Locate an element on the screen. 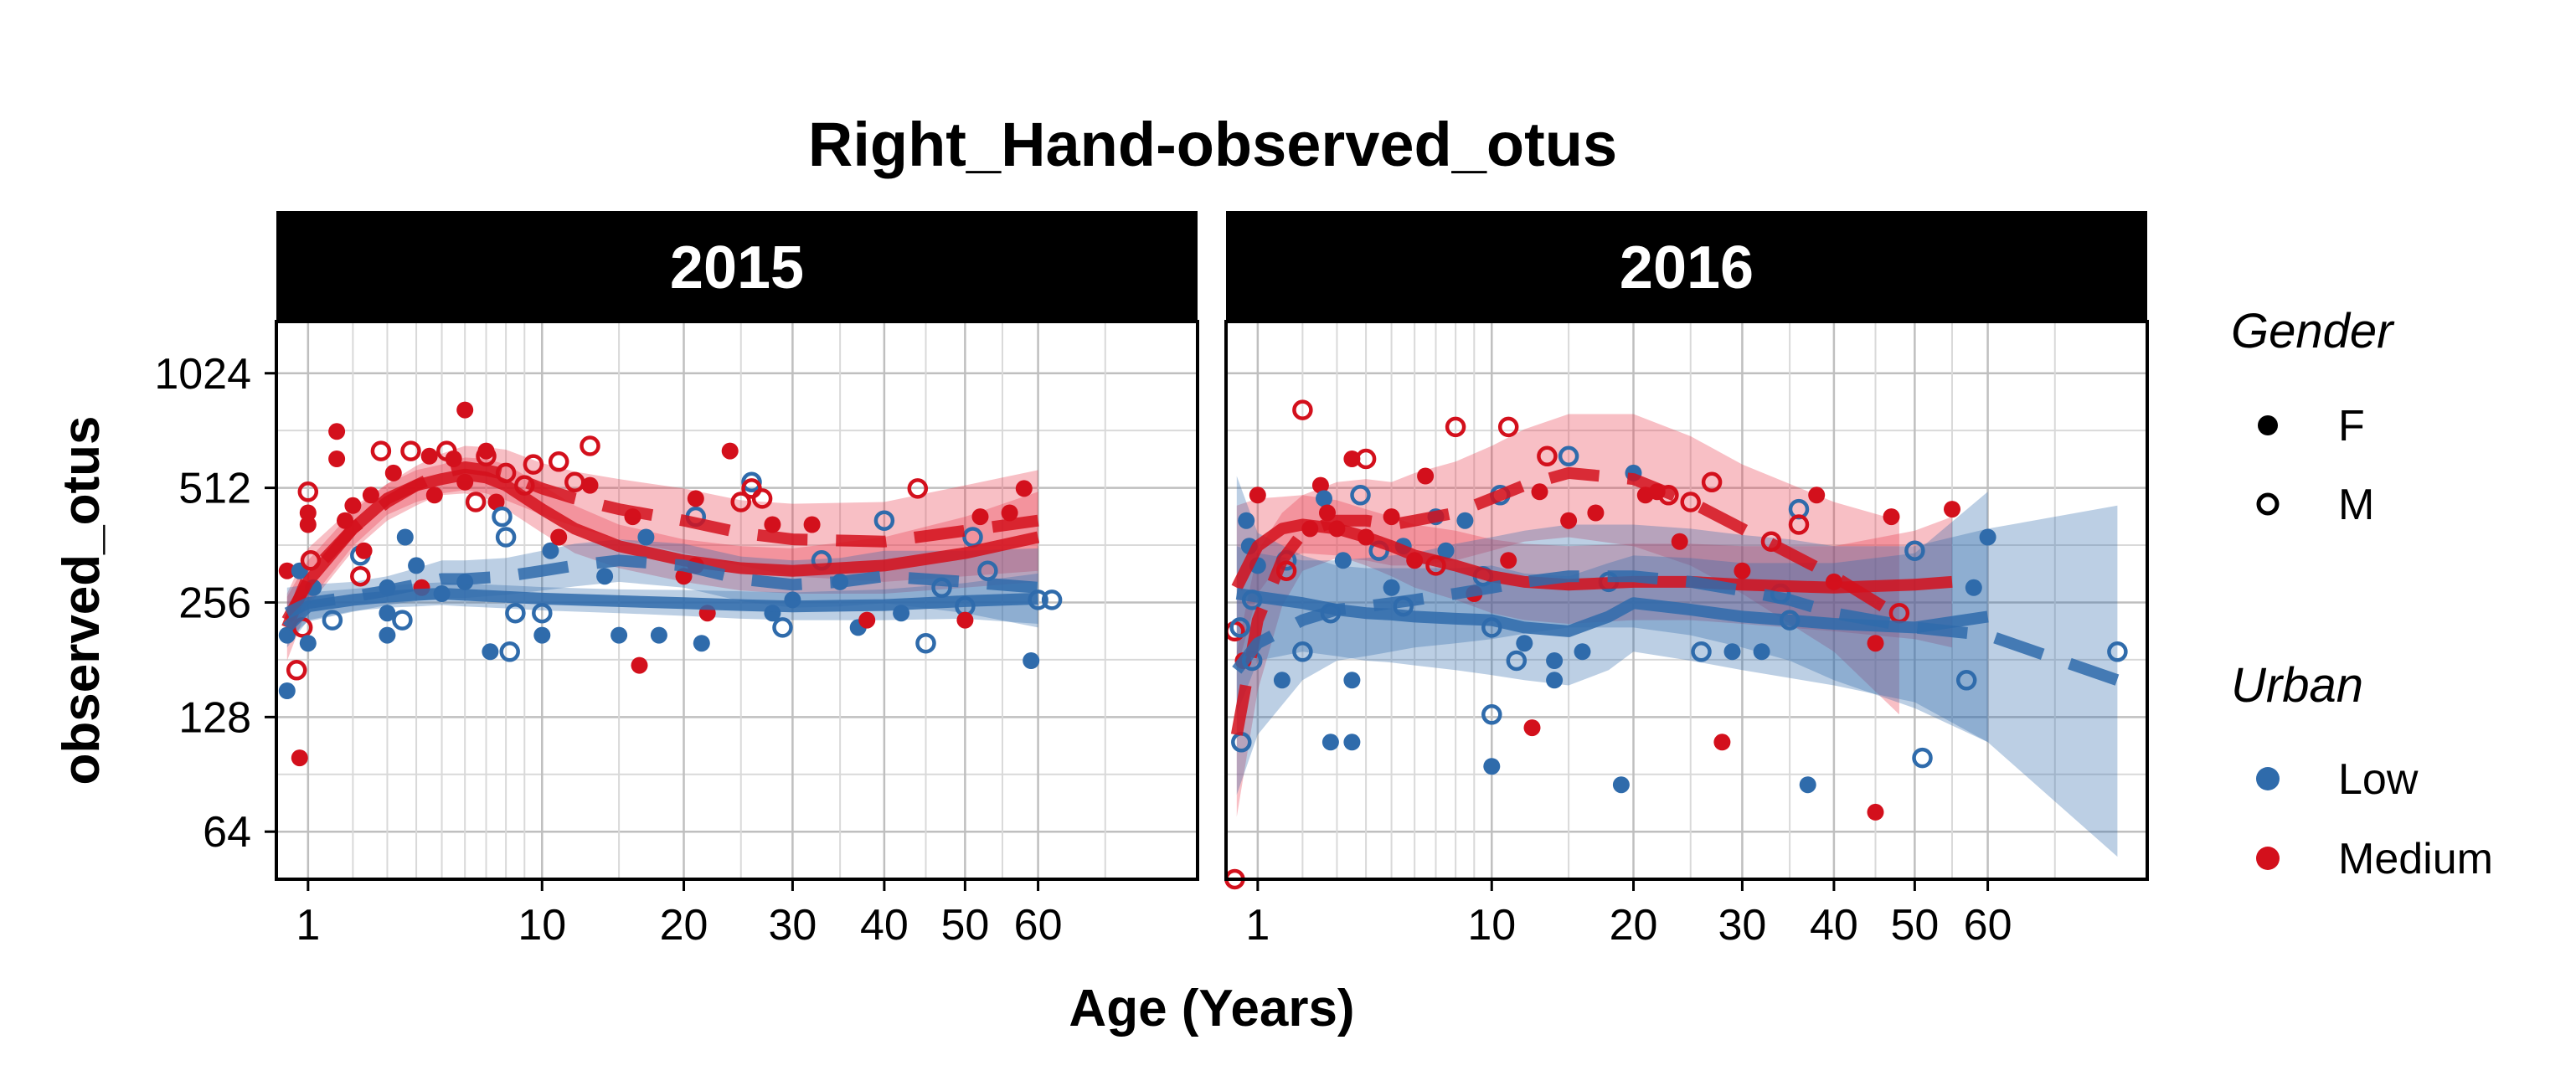  legend-urban: Urban Low Medium is located at coordinates (2362, 770).